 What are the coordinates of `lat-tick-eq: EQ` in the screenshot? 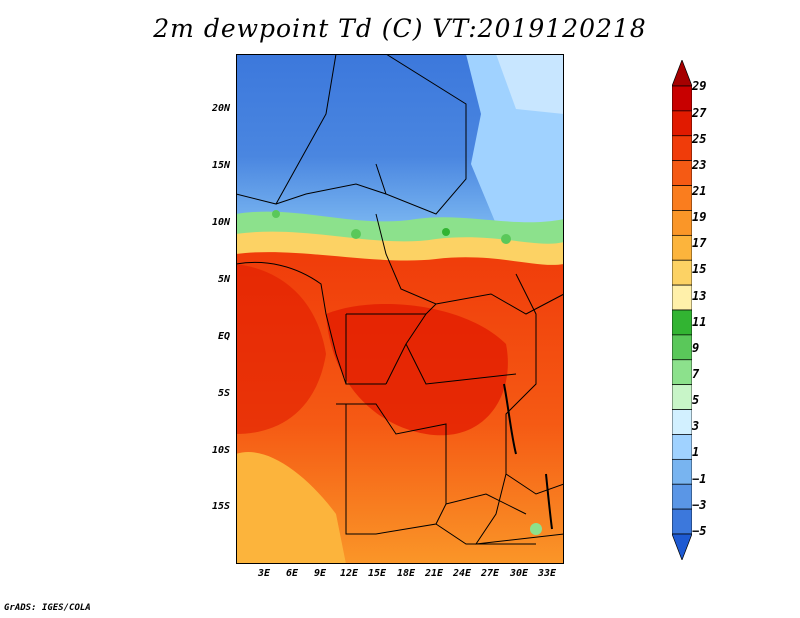 It's located at (223, 336).